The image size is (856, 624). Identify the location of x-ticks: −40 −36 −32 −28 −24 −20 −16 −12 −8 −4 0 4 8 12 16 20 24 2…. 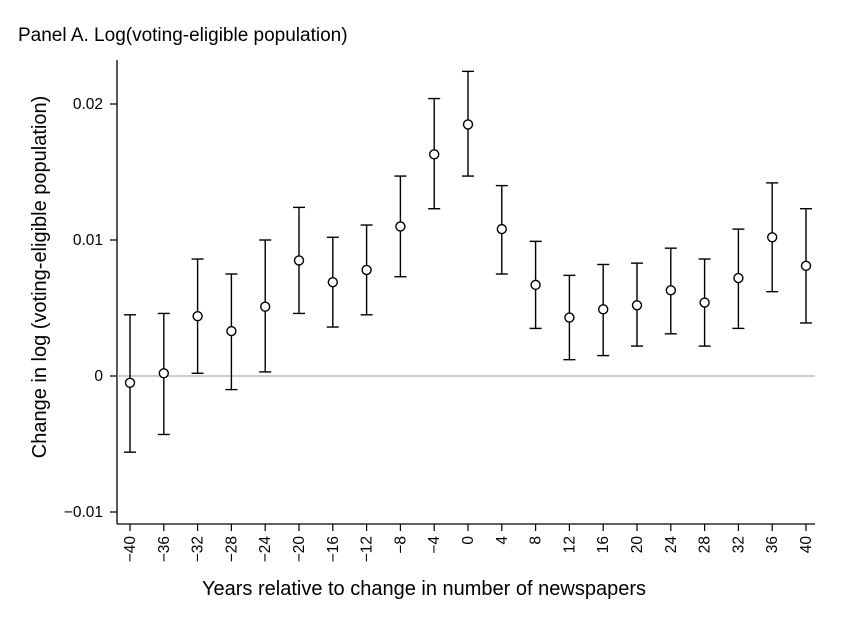
(468, 543).